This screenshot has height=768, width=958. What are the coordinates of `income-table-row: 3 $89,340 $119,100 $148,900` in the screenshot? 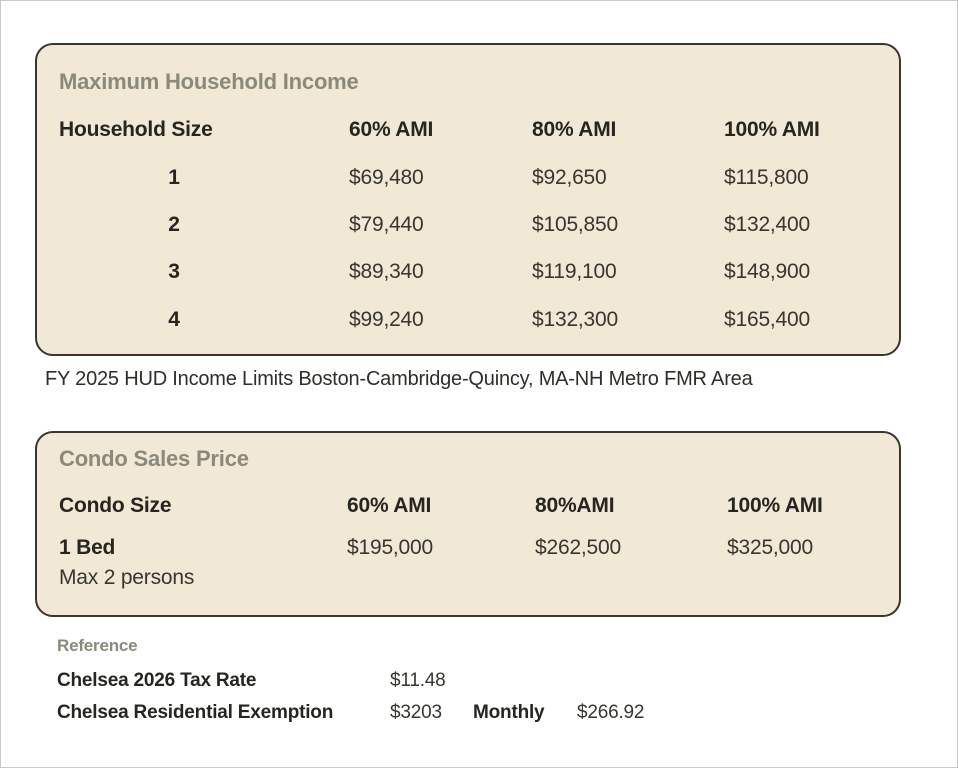 It's located at (468, 272).